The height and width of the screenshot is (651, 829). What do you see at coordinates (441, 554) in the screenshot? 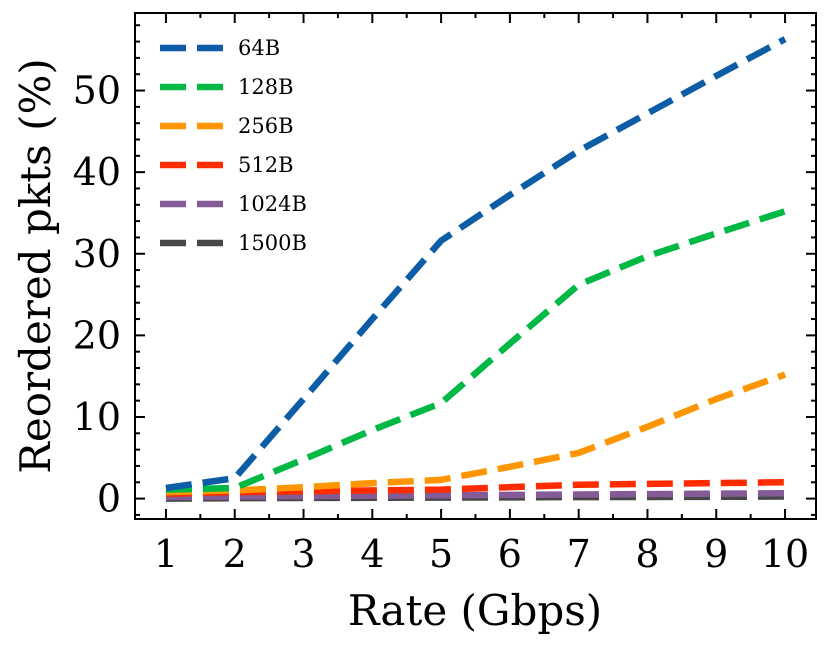
I see `x-tick-label: 5` at bounding box center [441, 554].